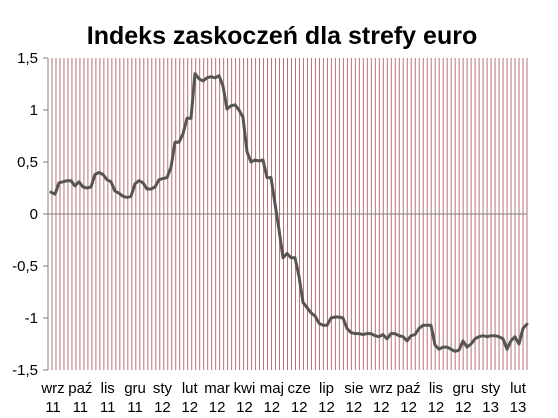  I want to click on x-tick-month: lip, so click(326, 388).